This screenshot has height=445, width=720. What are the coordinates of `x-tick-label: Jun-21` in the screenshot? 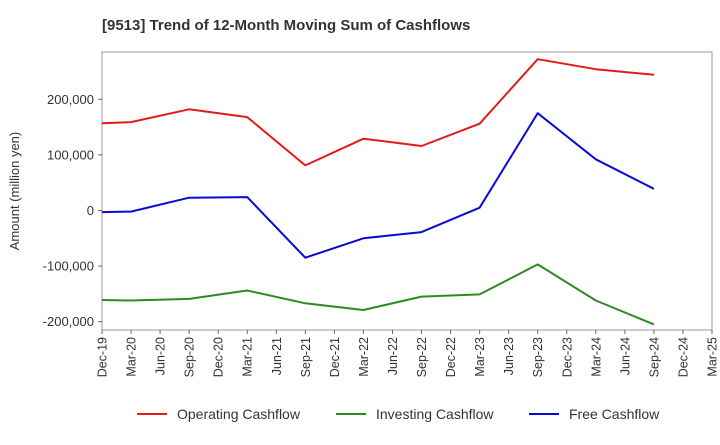 It's located at (277, 356).